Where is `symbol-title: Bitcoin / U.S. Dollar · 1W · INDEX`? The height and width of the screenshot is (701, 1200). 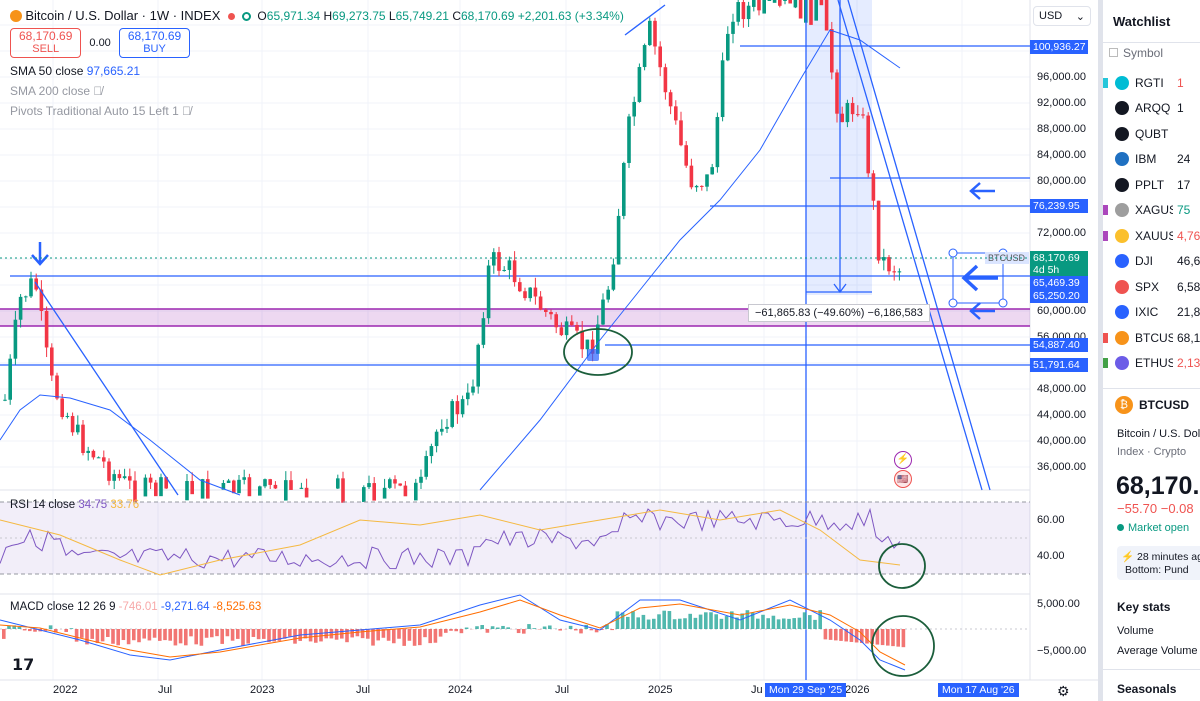
symbol-title: Bitcoin / U.S. Dollar · 1W · INDEX is located at coordinates (123, 15).